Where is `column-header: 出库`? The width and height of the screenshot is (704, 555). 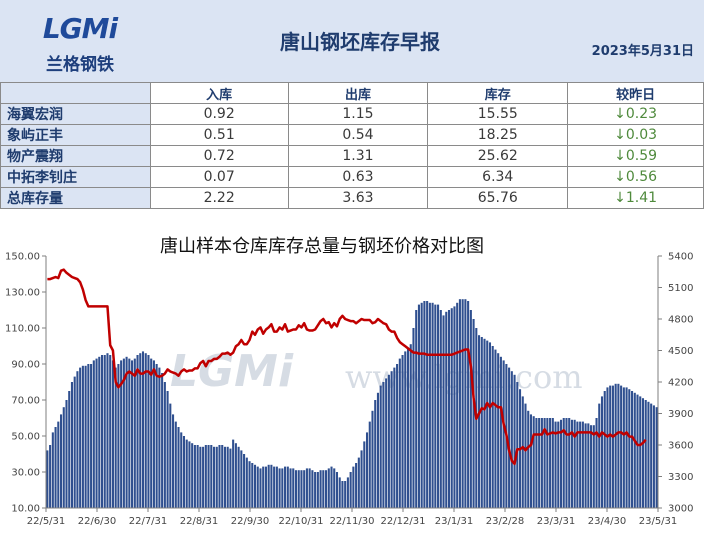 column-header: 出库 is located at coordinates (358, 93).